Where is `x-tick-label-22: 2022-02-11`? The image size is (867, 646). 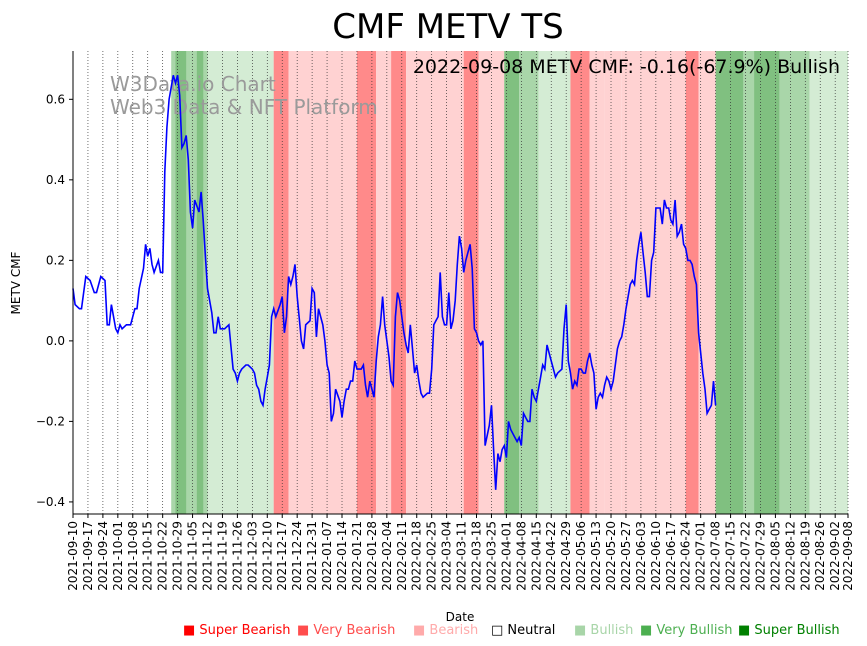
x-tick-label-22: 2022-02-11 is located at coordinates (402, 556).